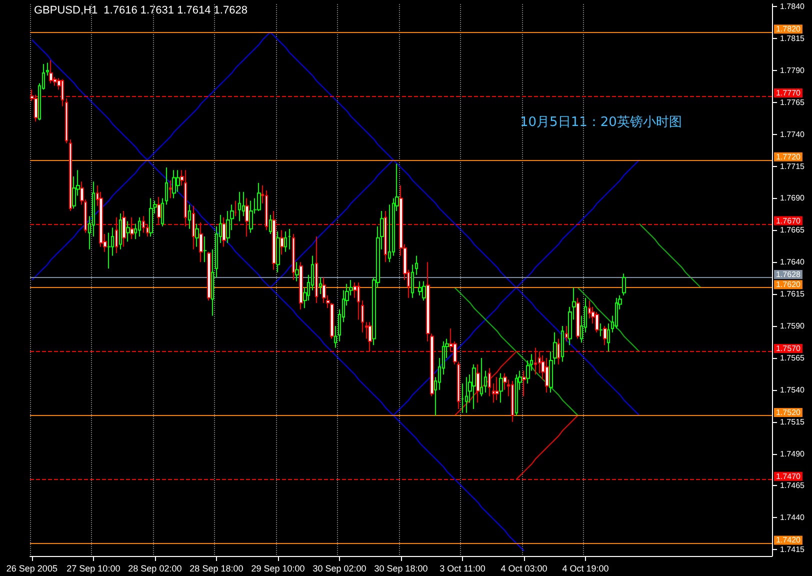 The width and height of the screenshot is (812, 576). I want to click on y-tick-label: 1.7765, so click(793, 102).